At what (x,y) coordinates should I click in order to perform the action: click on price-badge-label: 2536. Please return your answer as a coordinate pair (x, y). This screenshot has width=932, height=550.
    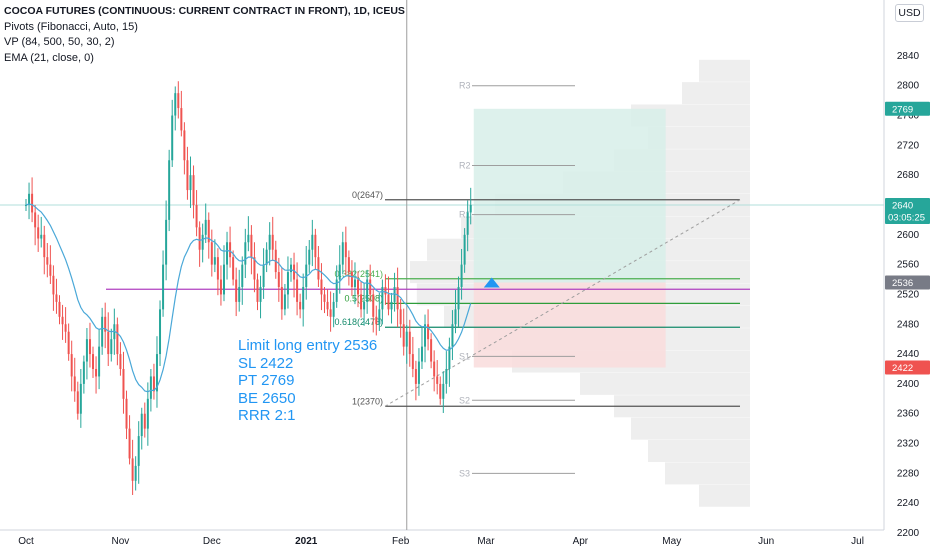
    Looking at the image, I should click on (902, 283).